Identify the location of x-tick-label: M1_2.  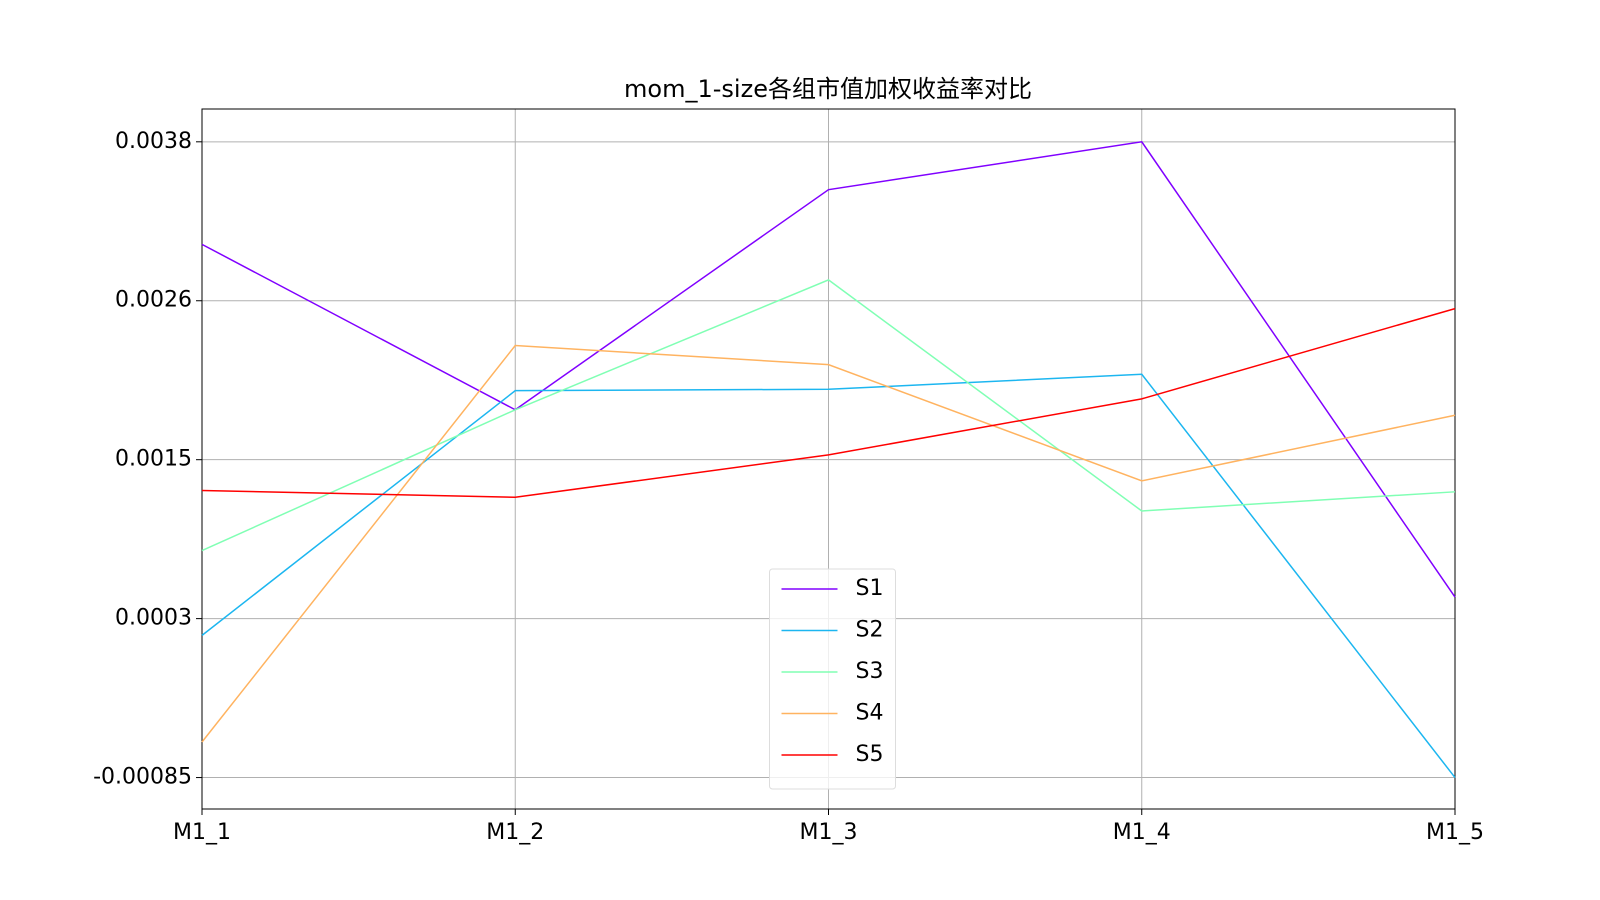
(515, 832).